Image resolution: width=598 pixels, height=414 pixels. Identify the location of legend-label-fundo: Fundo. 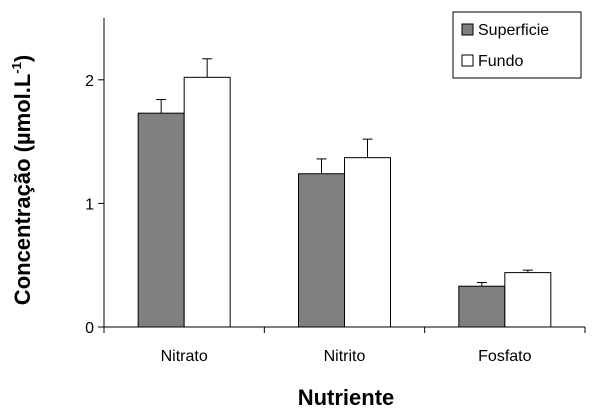
(500, 61).